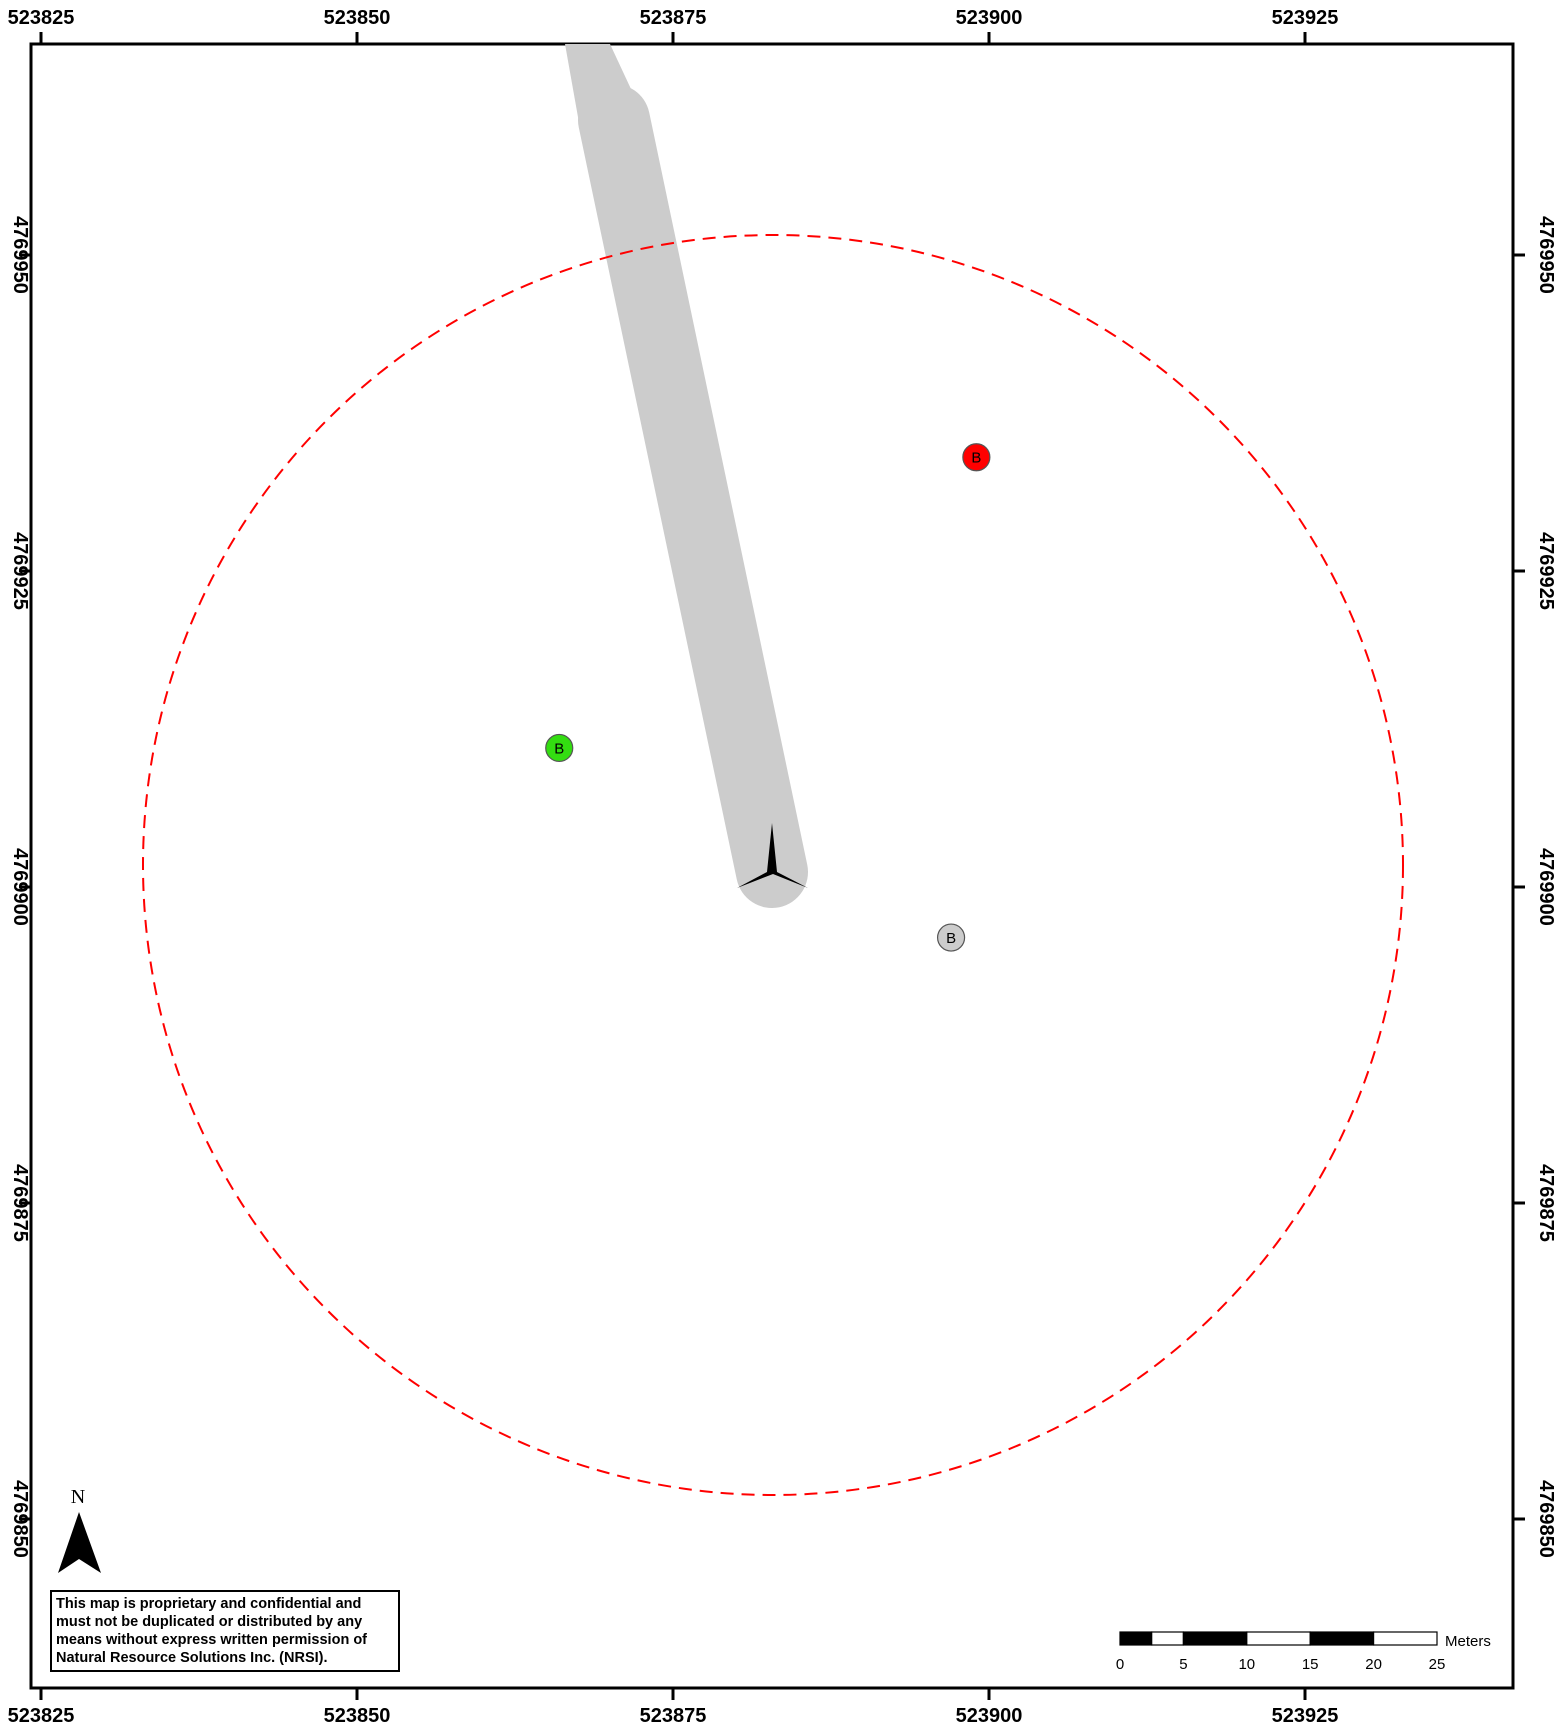  What do you see at coordinates (1544, 1203) in the screenshot?
I see `y-tick-label-right: 4769875` at bounding box center [1544, 1203].